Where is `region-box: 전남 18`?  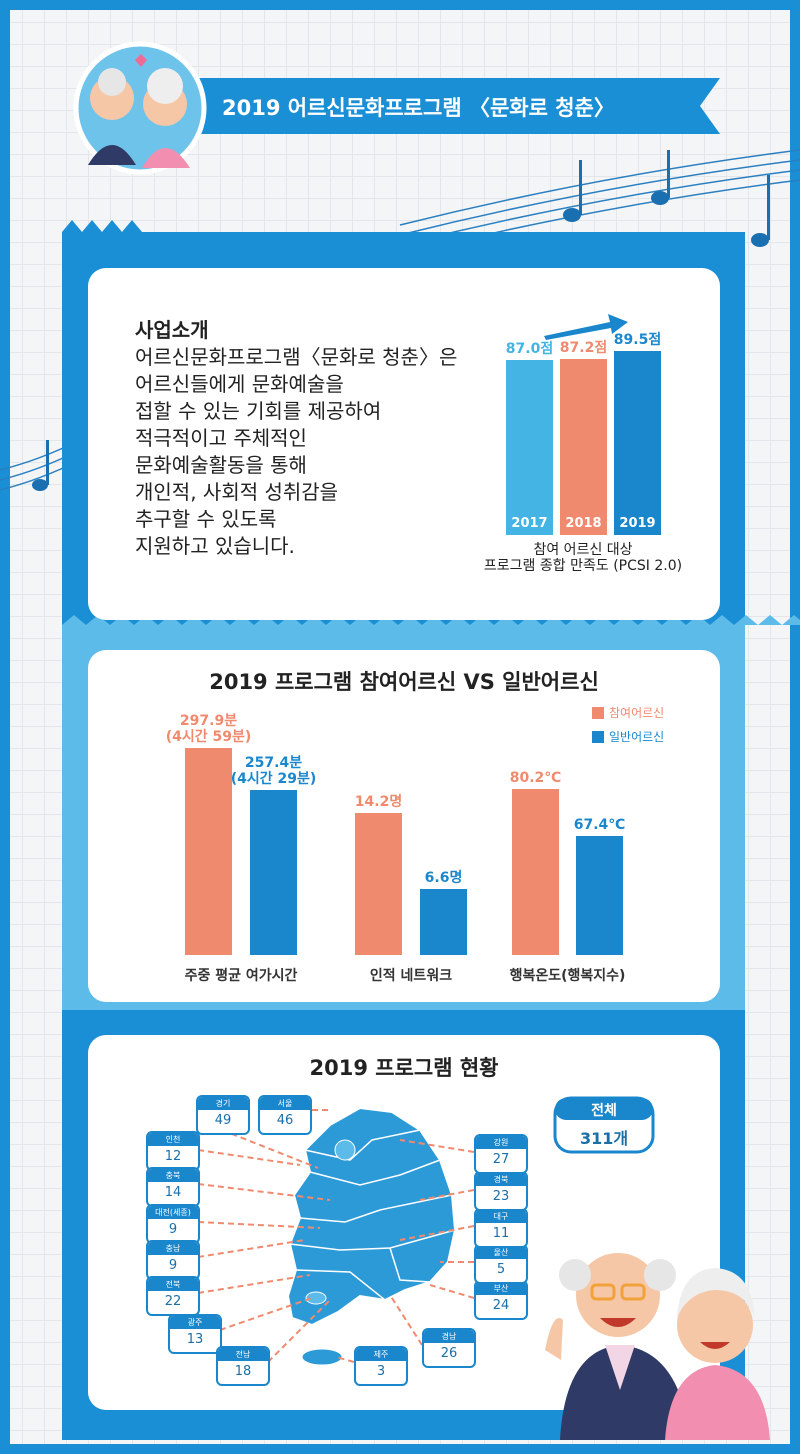 region-box: 전남 18 is located at coordinates (243, 1366).